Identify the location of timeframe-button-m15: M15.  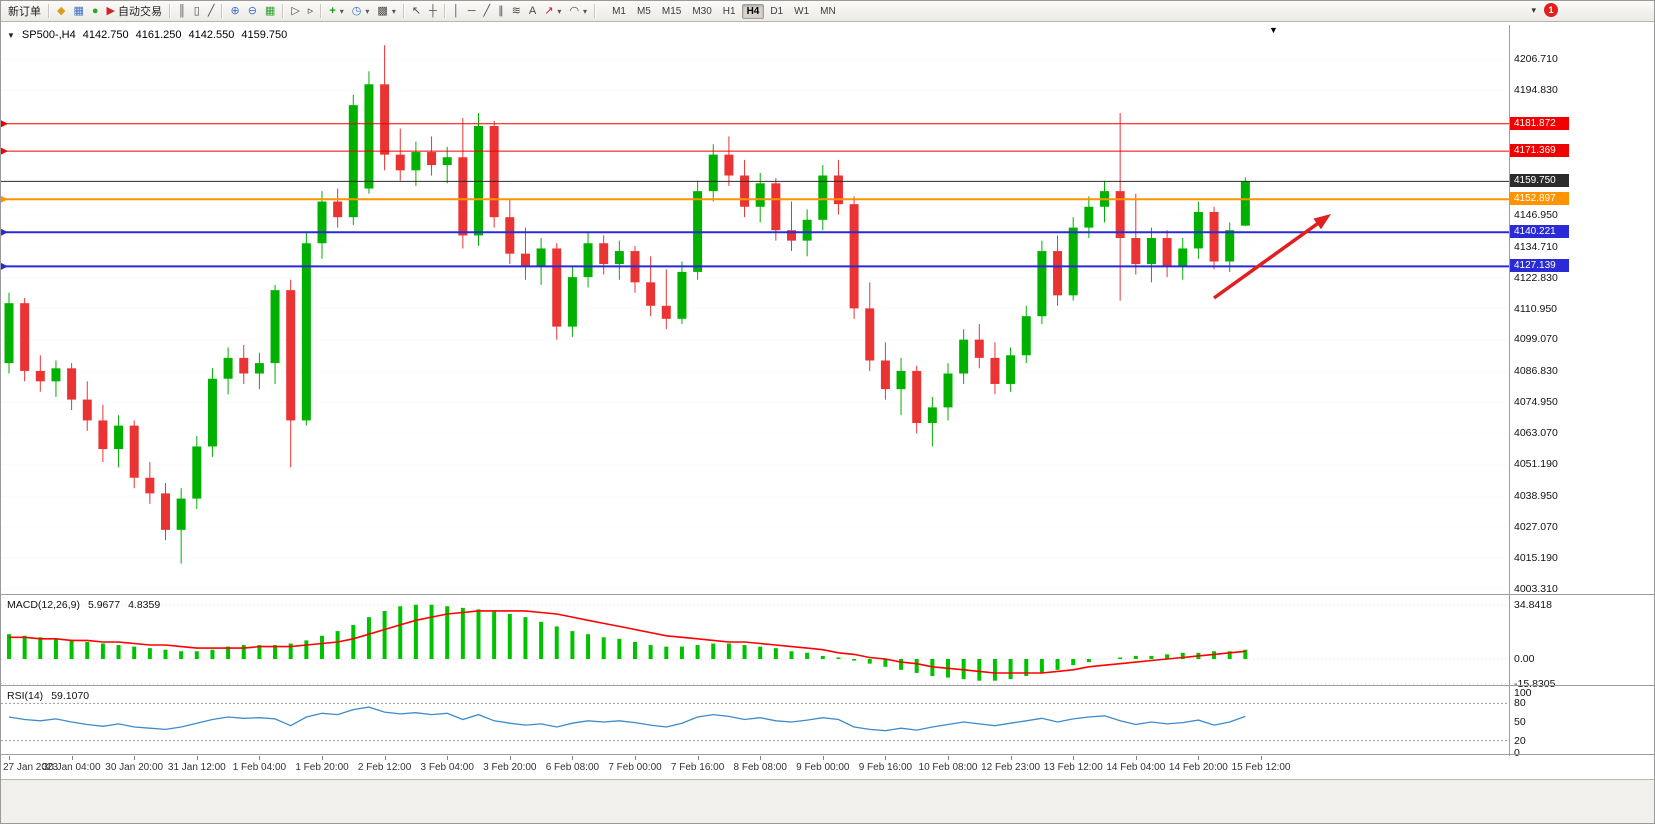
(671, 11).